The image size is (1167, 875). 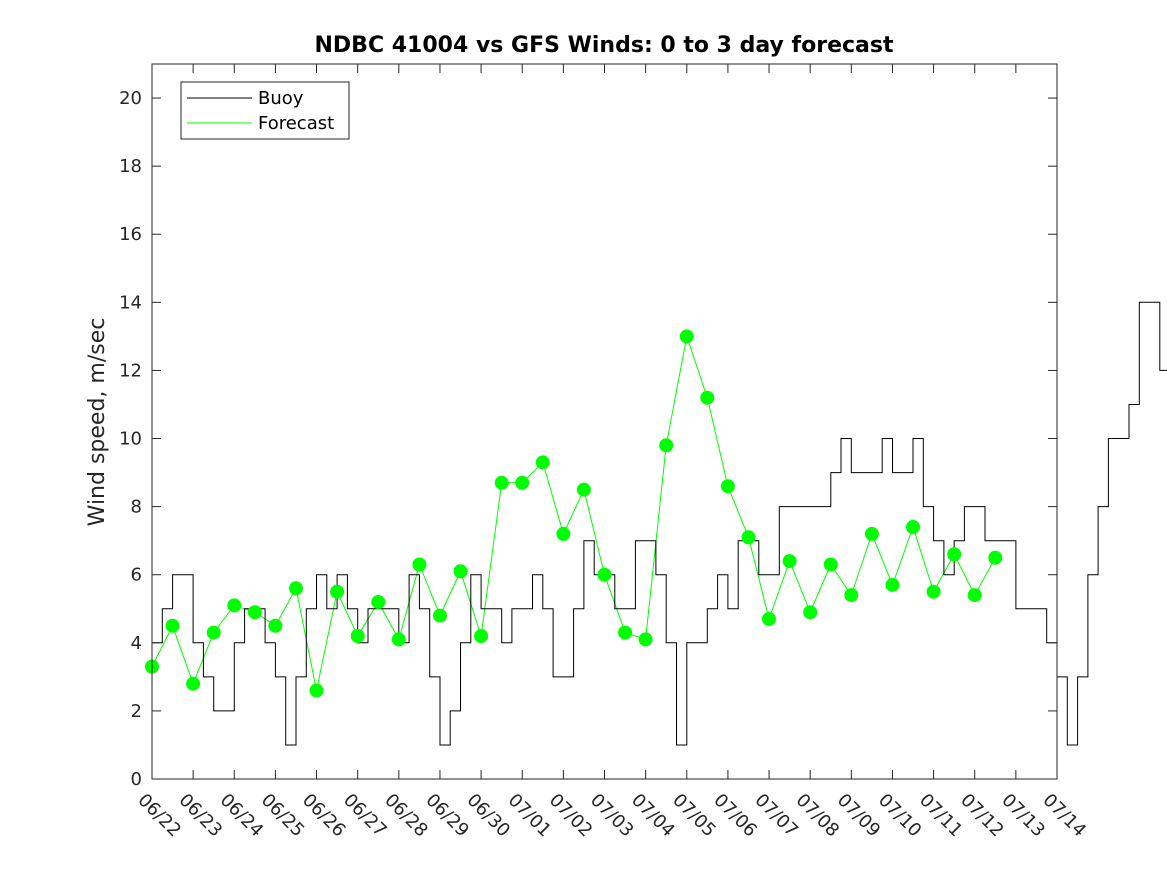 What do you see at coordinates (136, 507) in the screenshot?
I see `y-tick-label: 8` at bounding box center [136, 507].